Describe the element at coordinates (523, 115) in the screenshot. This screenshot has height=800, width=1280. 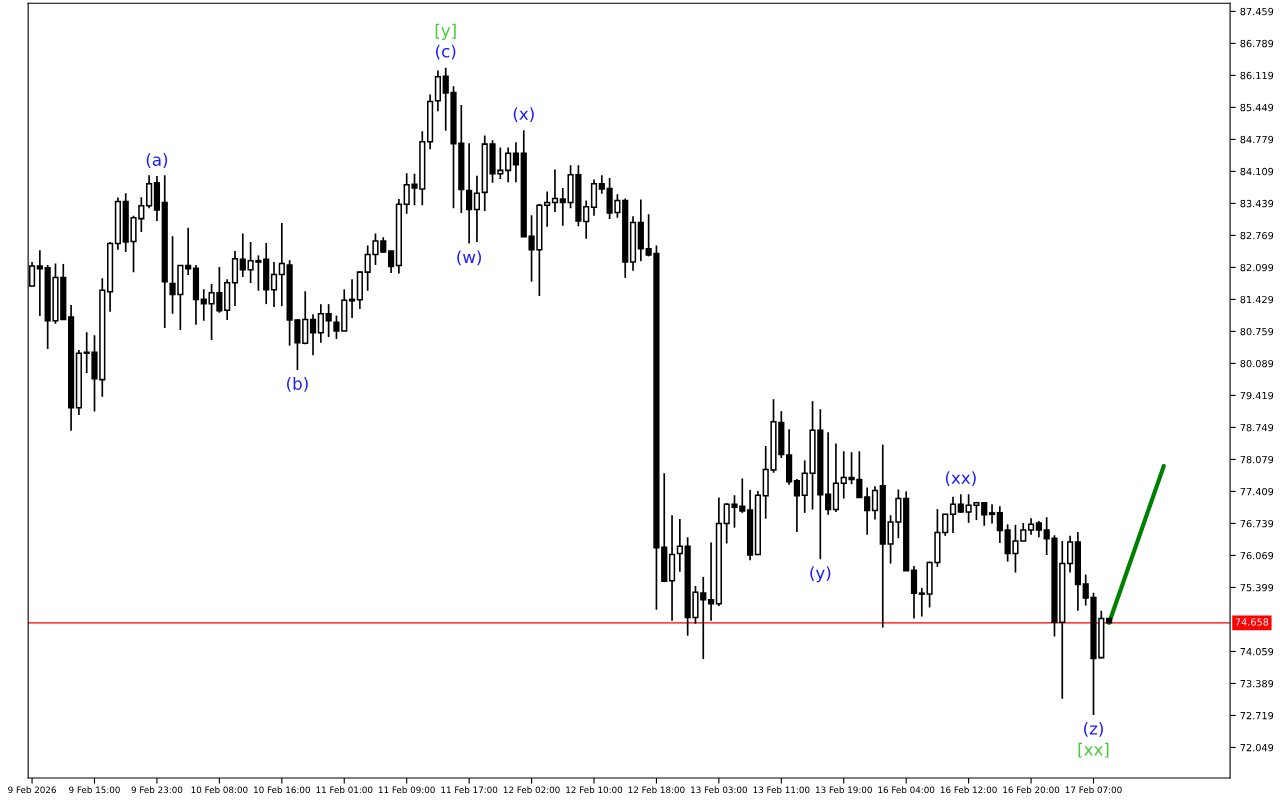
I see `annotation: (x)` at that location.